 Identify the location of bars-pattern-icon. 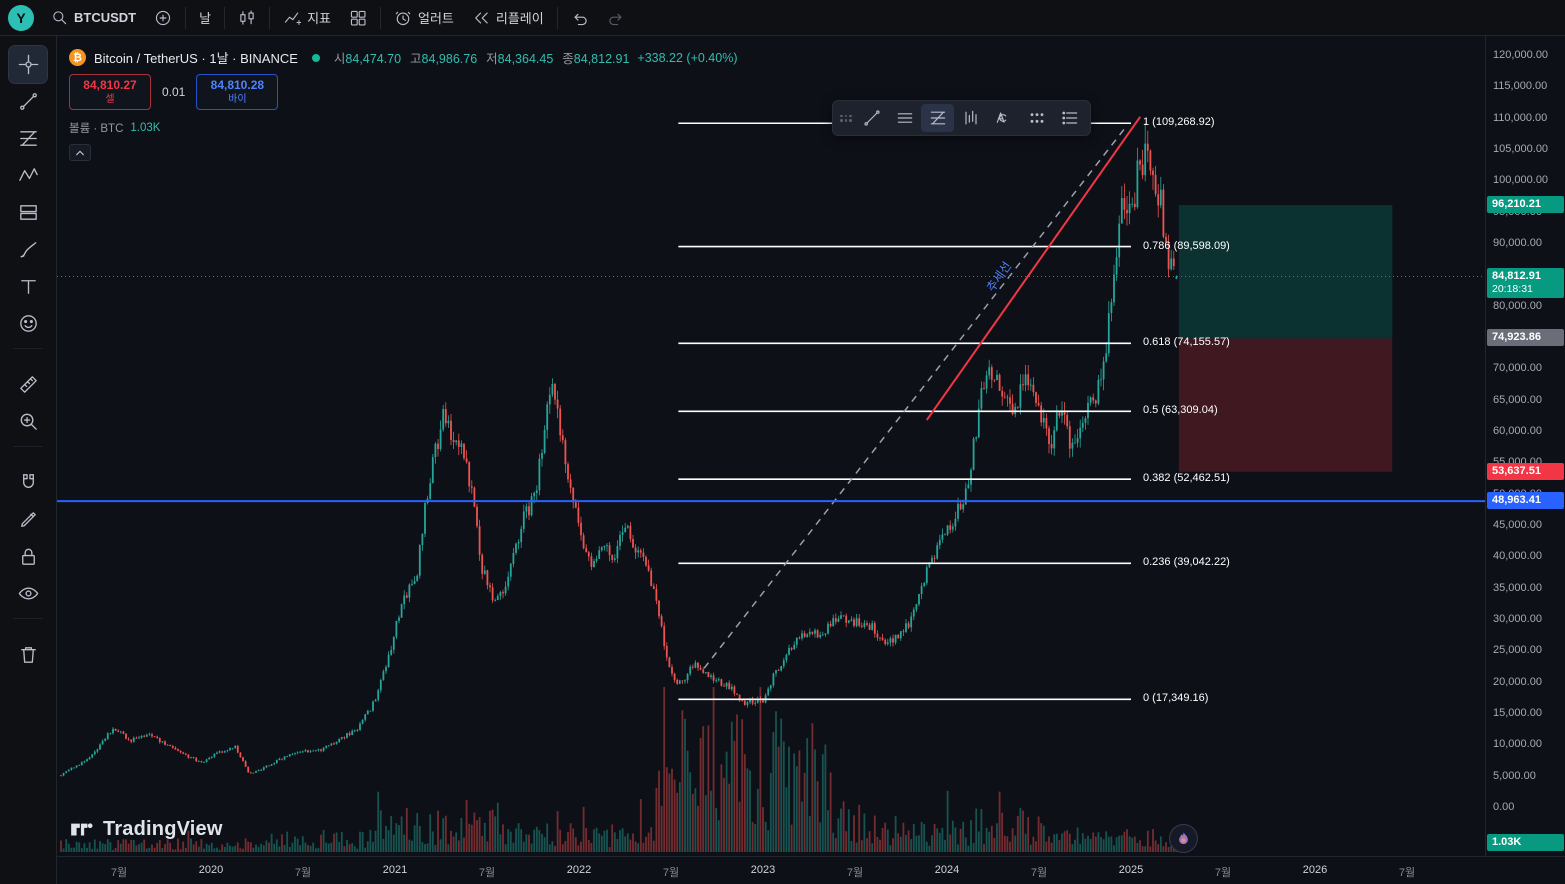
(971, 118).